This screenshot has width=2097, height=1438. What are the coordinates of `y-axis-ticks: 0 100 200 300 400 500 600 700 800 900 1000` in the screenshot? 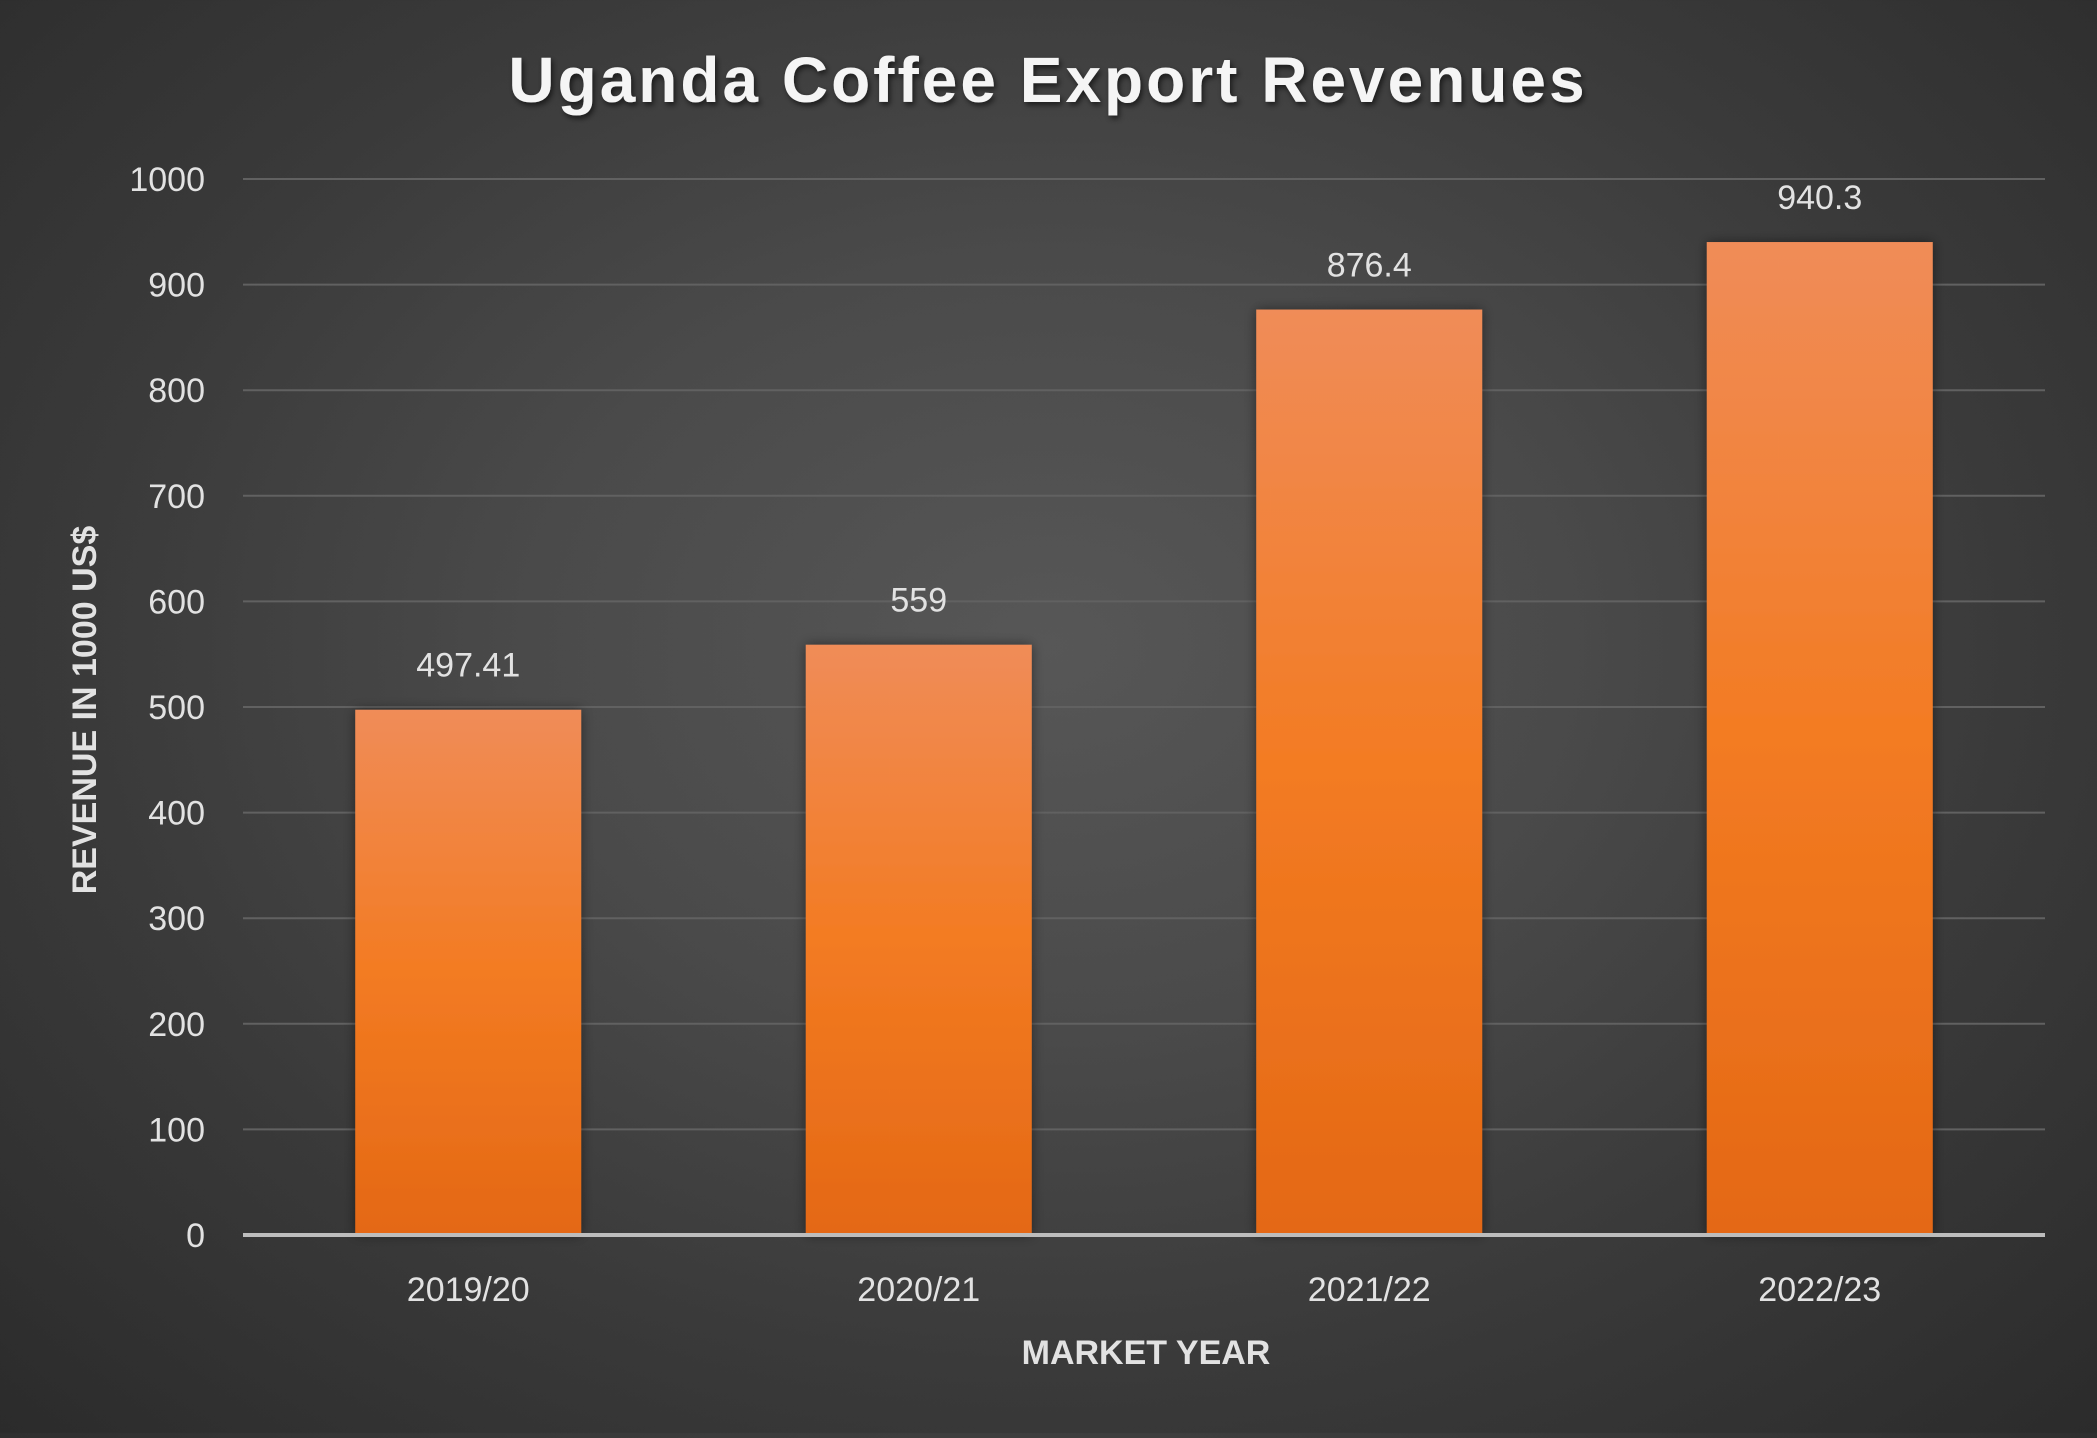 It's located at (167, 708).